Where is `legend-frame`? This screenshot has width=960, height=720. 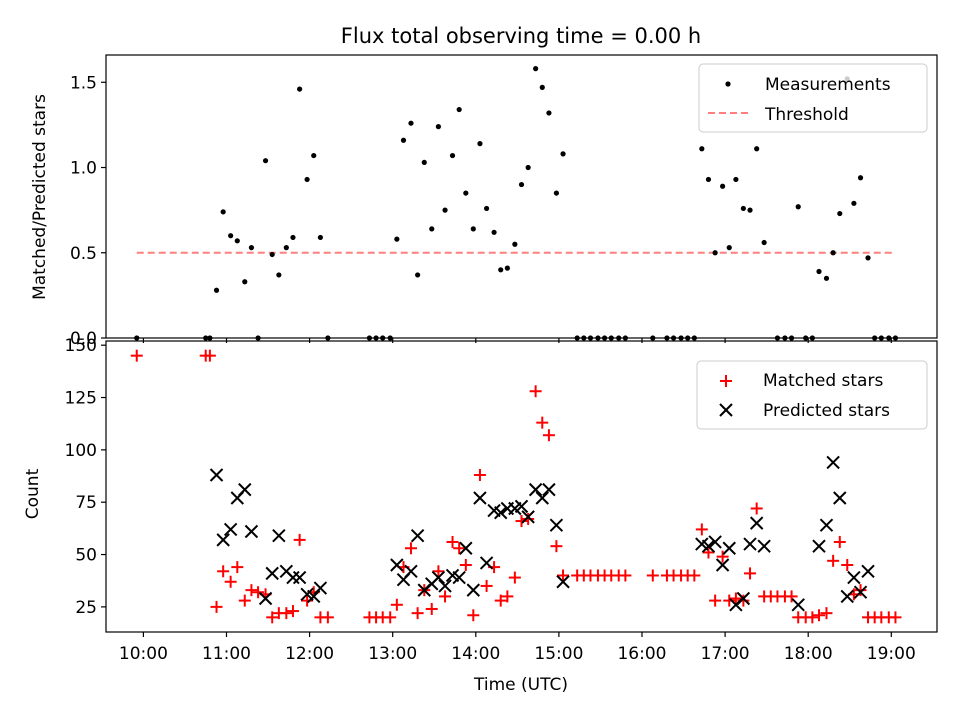 legend-frame is located at coordinates (812, 395).